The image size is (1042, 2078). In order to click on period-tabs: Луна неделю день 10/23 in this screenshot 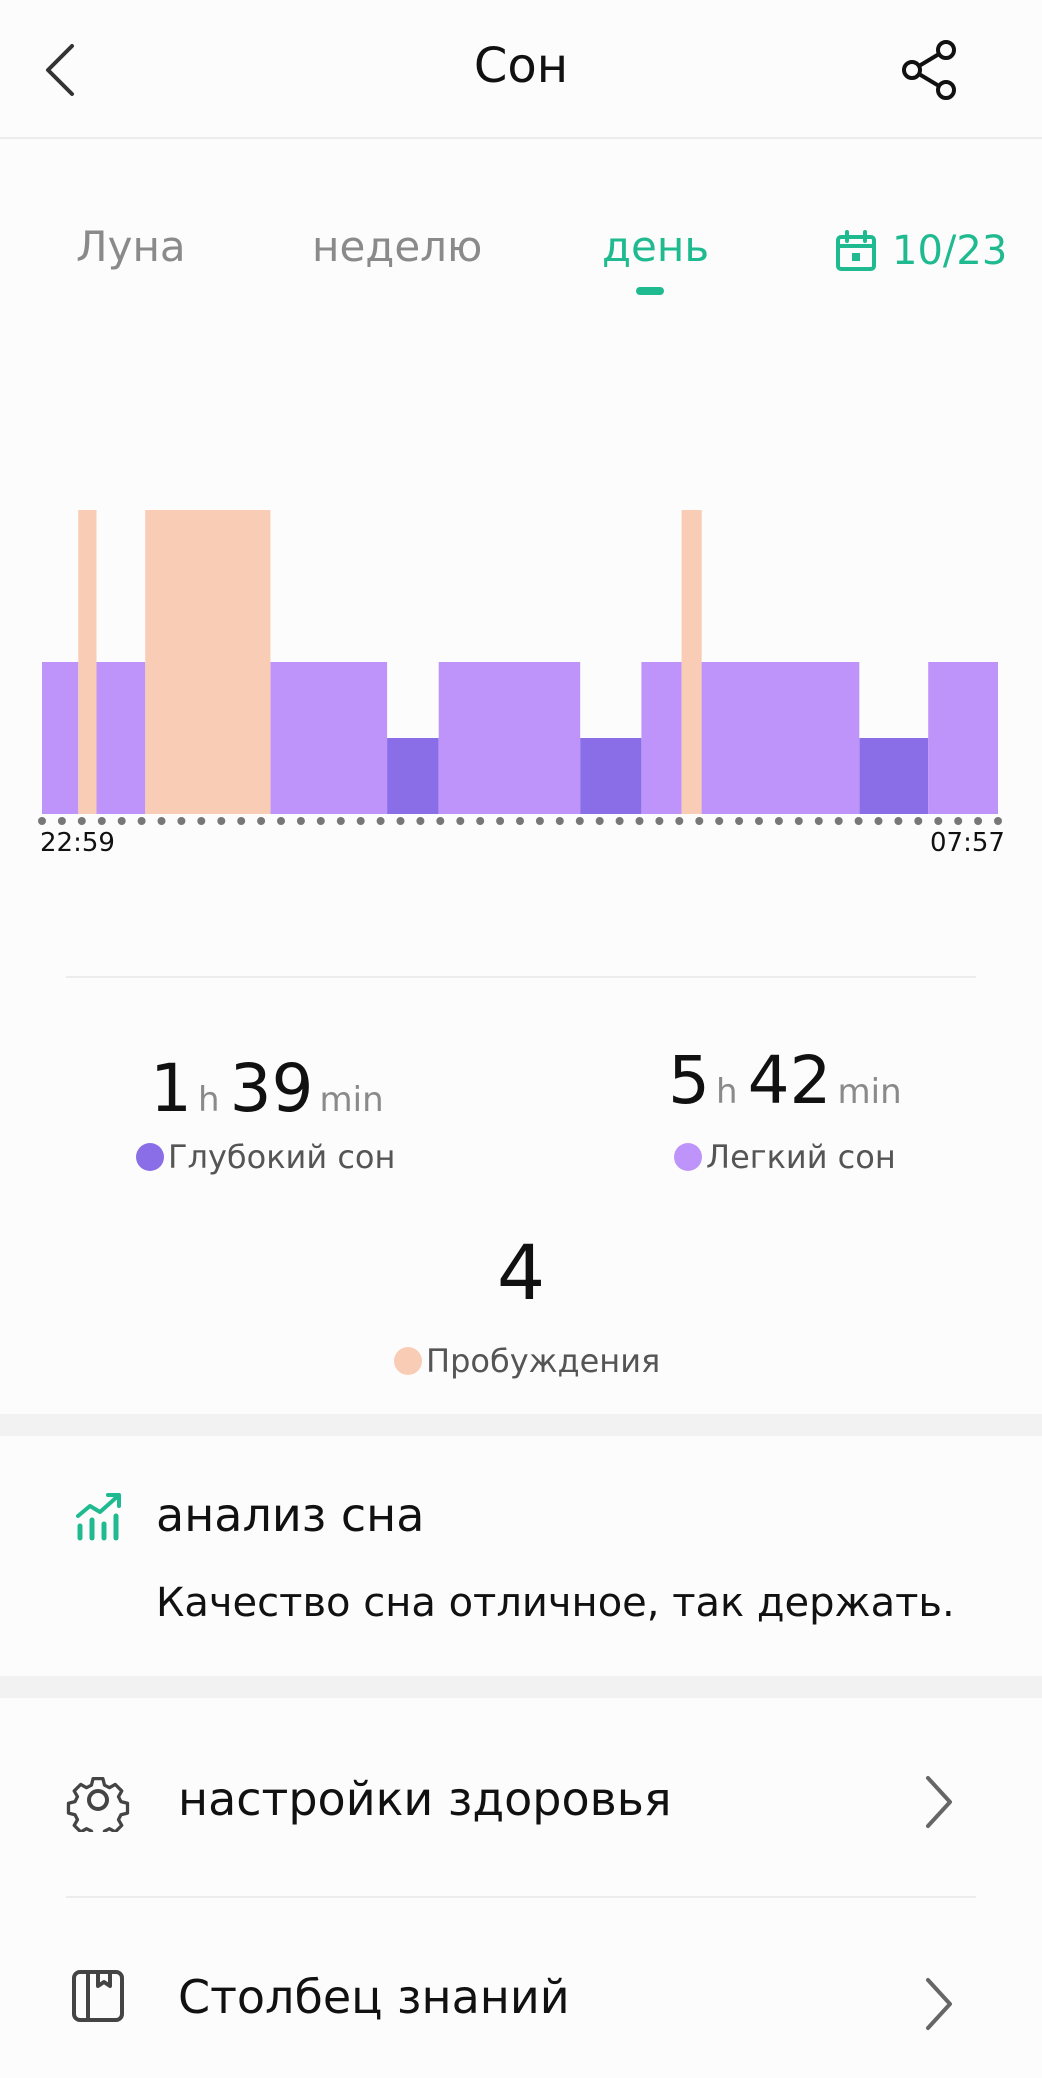, I will do `click(521, 262)`.